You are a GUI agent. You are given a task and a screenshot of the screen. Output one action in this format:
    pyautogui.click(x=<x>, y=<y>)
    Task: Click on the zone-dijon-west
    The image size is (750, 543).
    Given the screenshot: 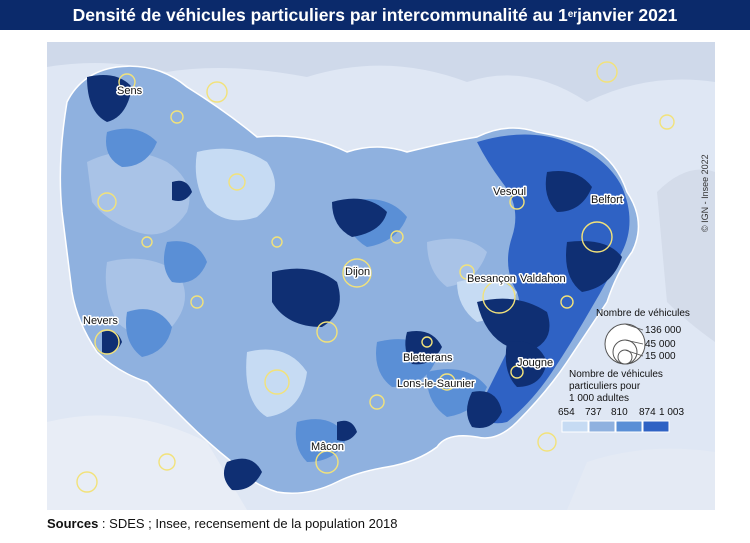 What is the action you would take?
    pyautogui.click(x=306, y=297)
    